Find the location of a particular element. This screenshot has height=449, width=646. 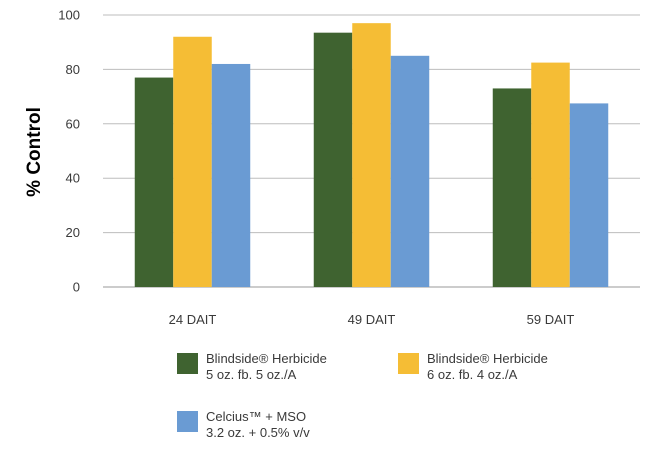

x-tick-label: 49 DAIT is located at coordinates (372, 319).